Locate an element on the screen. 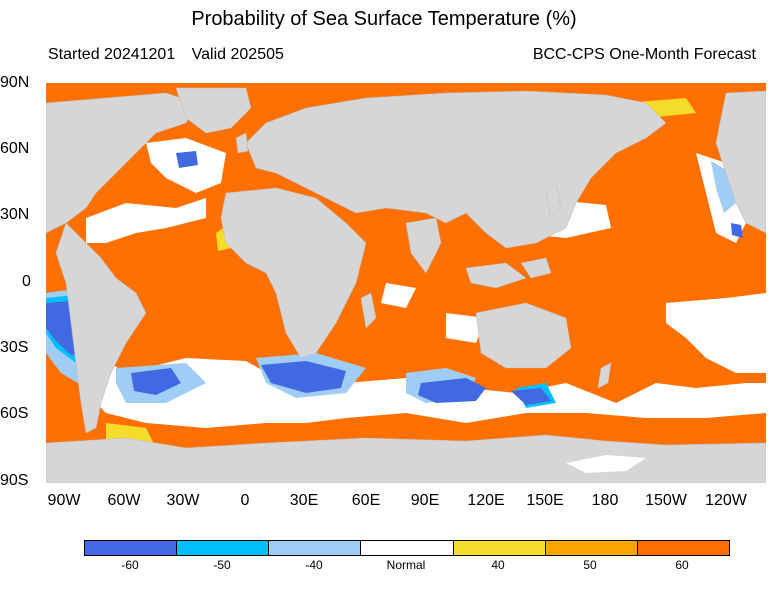 This screenshot has width=768, height=593. subtitle-left: Started 20241201 Valid 202505 is located at coordinates (172, 55).